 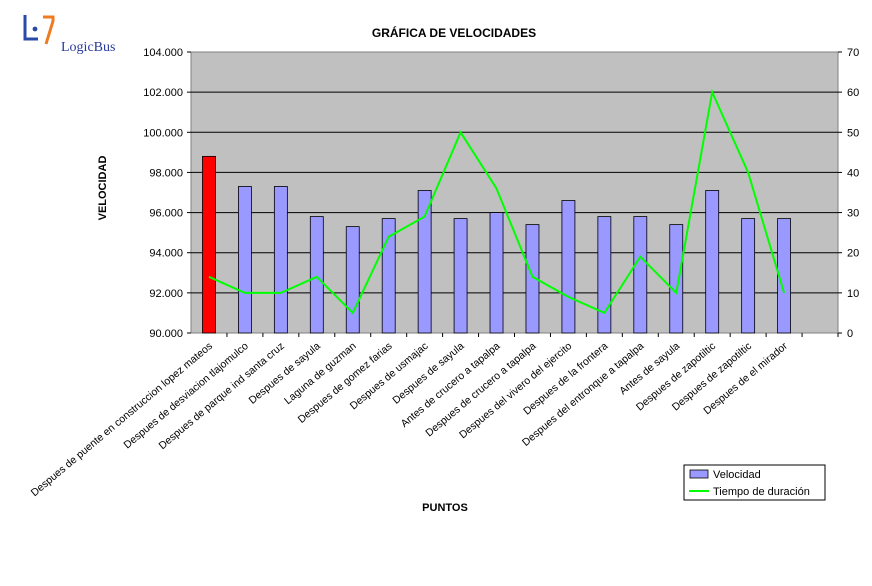 I want to click on y-axis-right: 0 10 20 30 40 50 60 70, so click(x=853, y=193).